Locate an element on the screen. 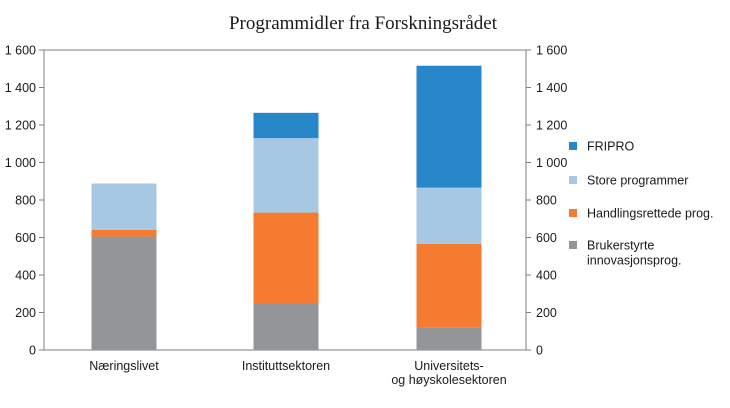 The image size is (730, 408). y-tick-label-right: 400 is located at coordinates (546, 276).